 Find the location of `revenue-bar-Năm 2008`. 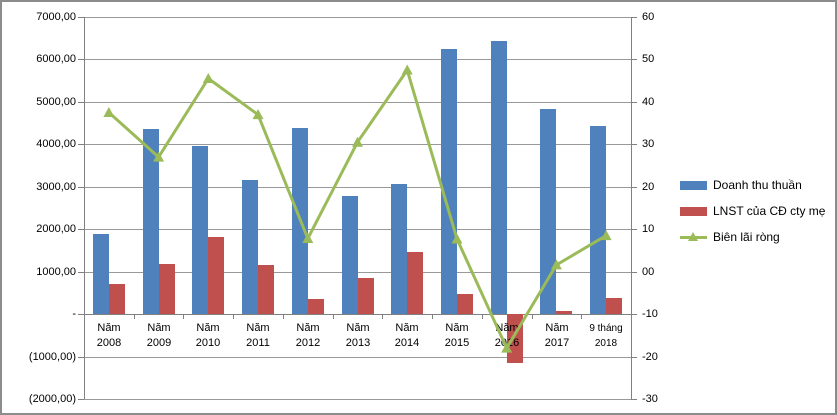

revenue-bar-Năm 2008 is located at coordinates (101, 274).